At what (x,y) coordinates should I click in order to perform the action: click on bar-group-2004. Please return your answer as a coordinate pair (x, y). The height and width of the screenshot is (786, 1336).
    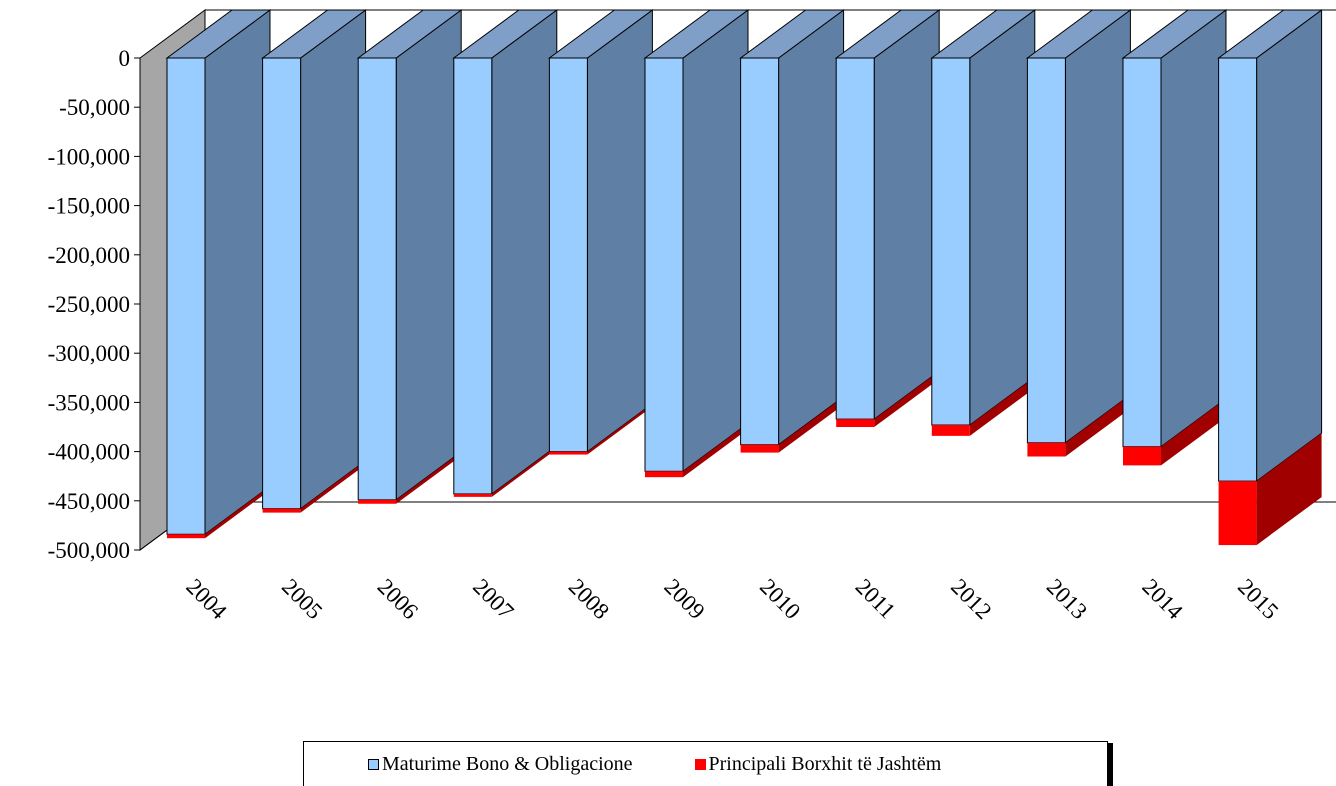
    Looking at the image, I should click on (218, 274).